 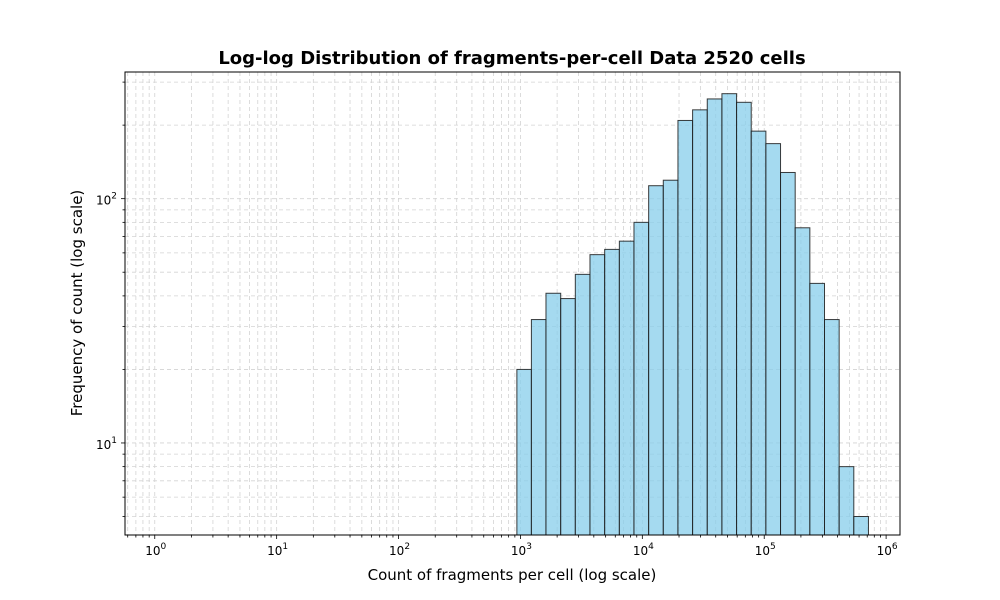 What do you see at coordinates (155, 550) in the screenshot?
I see `x-tick-label: 10⁰` at bounding box center [155, 550].